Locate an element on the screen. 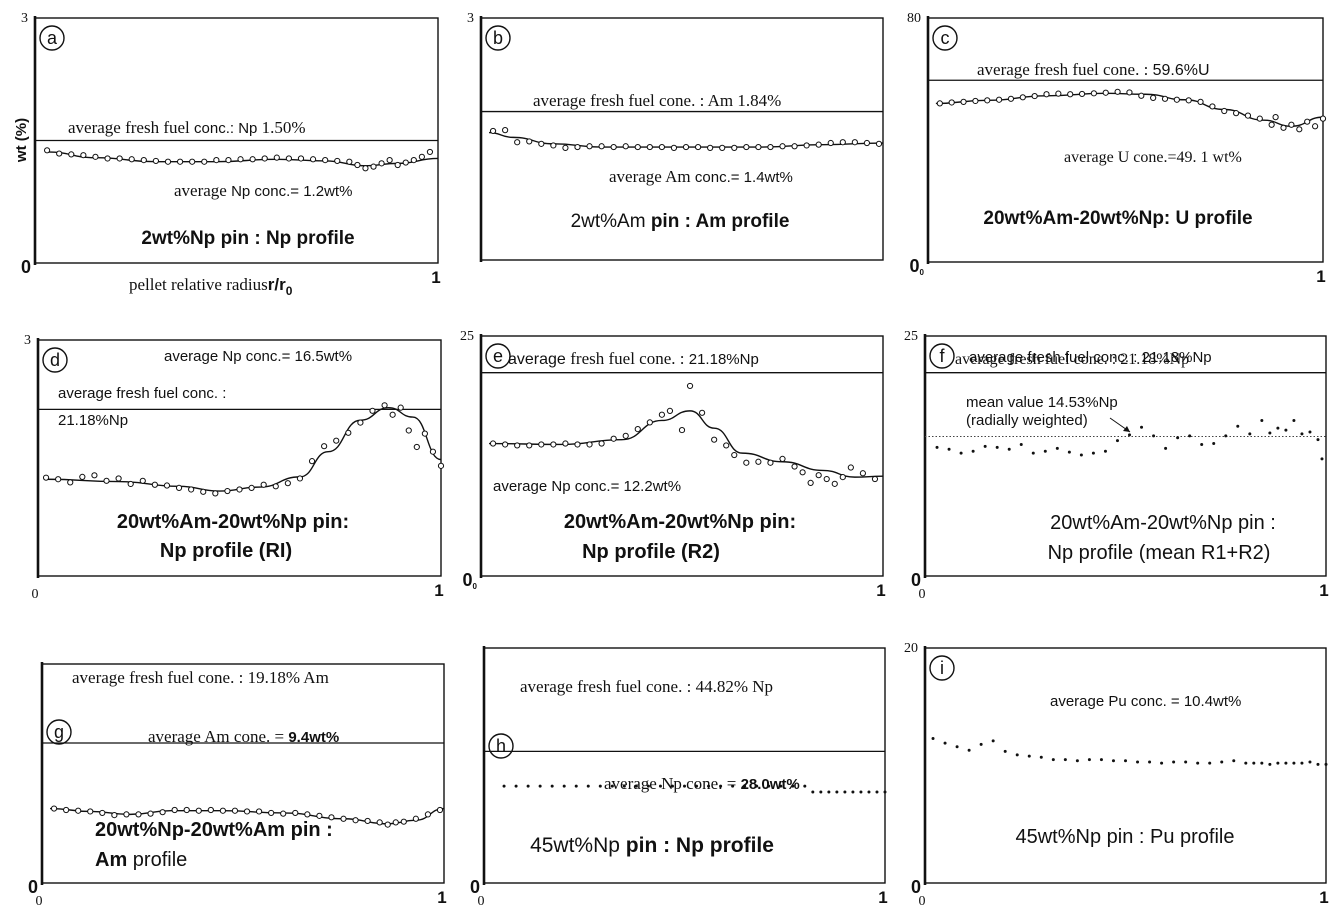 This screenshot has height=907, width=1337. fresh-fuel-label: average fresh fuel cone. : 19.18% Am is located at coordinates (200, 677).